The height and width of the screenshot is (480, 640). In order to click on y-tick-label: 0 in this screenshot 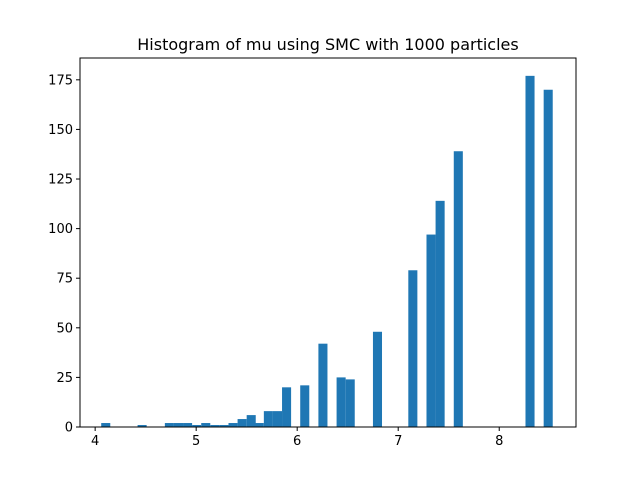, I will do `click(69, 428)`.